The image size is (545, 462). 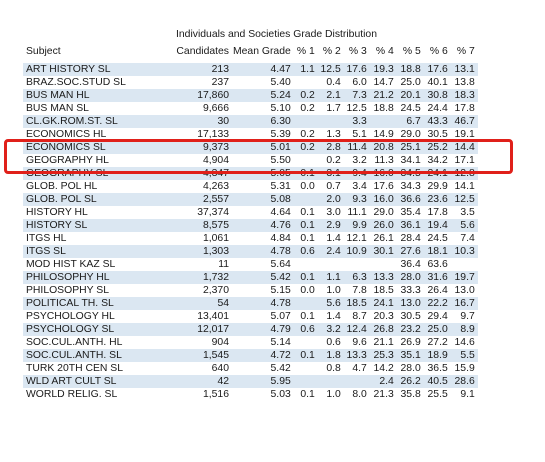 I want to click on cell-pct-7: 14.4, so click(x=464, y=147).